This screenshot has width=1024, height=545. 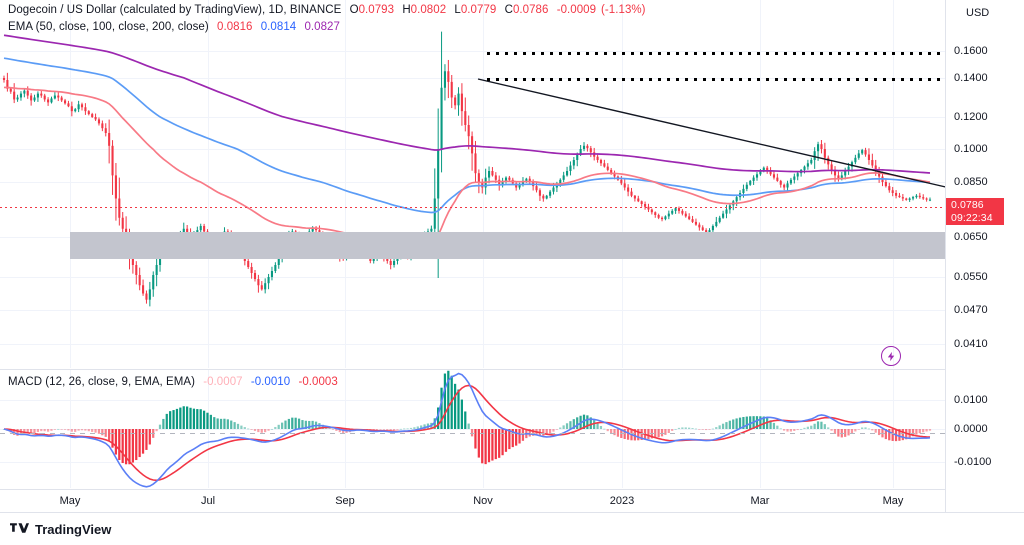 What do you see at coordinates (315, 10) in the screenshot?
I see `exchange-label: BINANCE` at bounding box center [315, 10].